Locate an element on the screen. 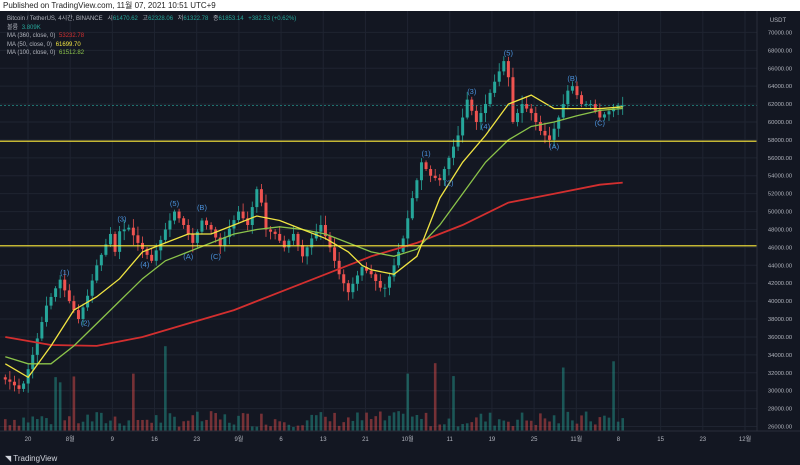 The height and width of the screenshot is (465, 800). price-tick-2: 30000.00 is located at coordinates (780, 392).